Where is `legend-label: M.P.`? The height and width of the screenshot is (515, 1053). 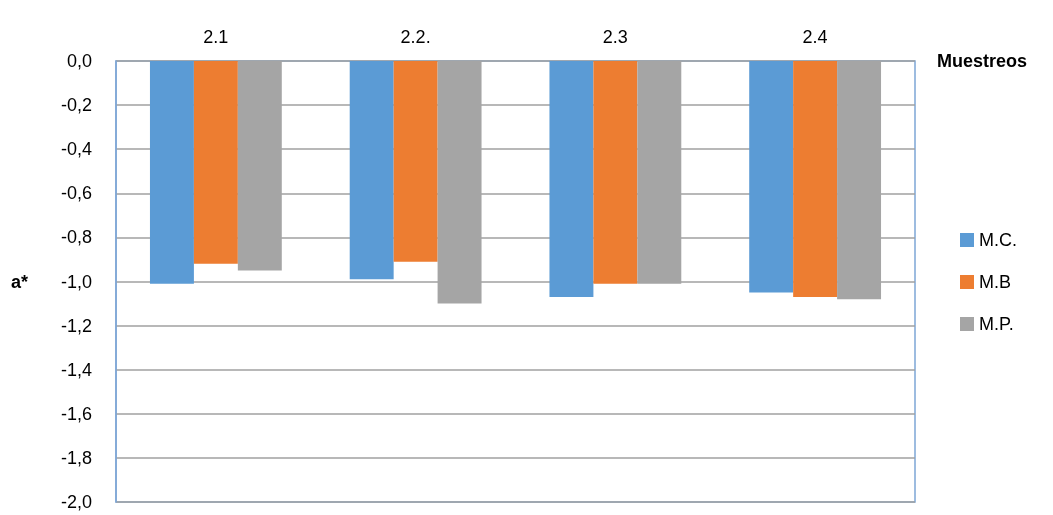
legend-label: M.P. is located at coordinates (996, 324).